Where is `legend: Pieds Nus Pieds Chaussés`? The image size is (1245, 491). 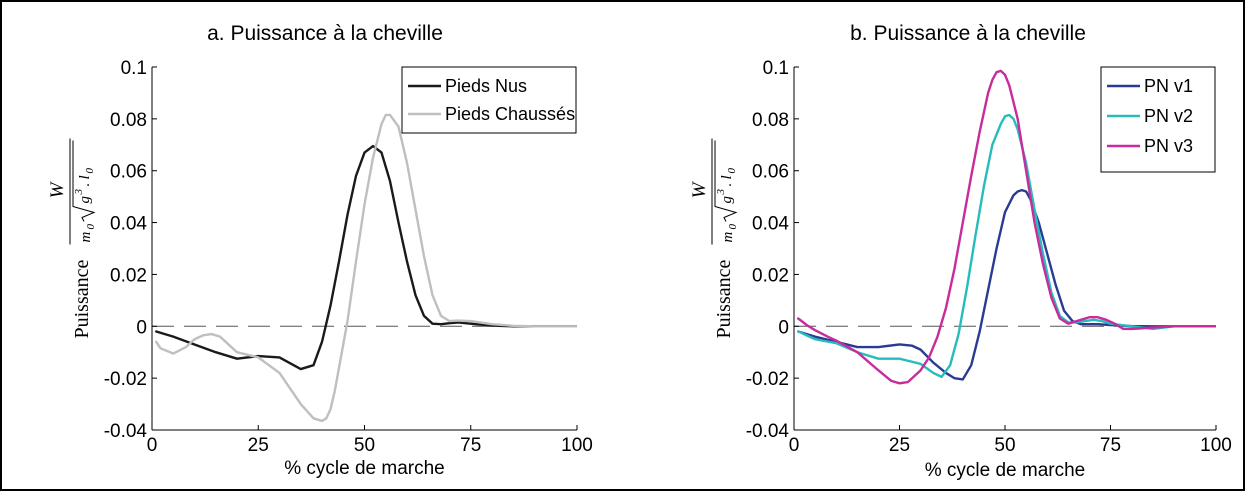
legend: Pieds Nus Pieds Chaussés is located at coordinates (489, 100).